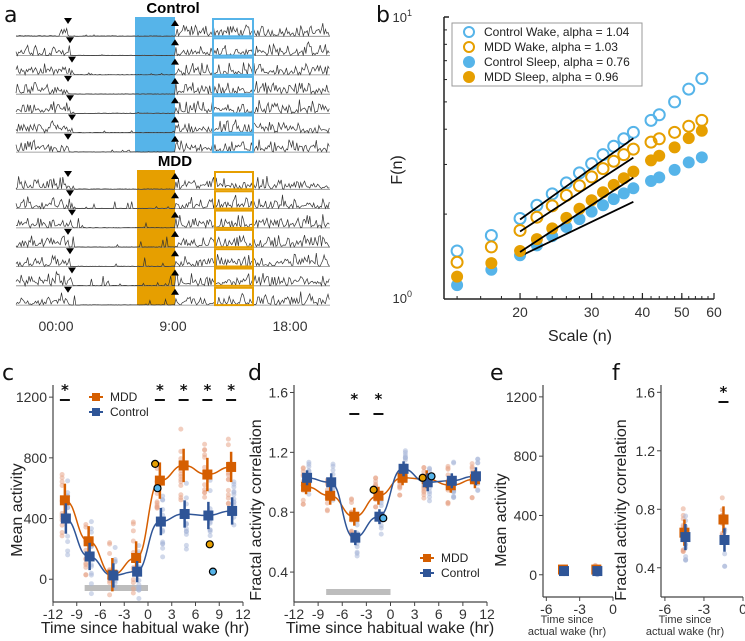  What do you see at coordinates (53, 614) in the screenshot?
I see `c-plot-x-tick-label: -12` at bounding box center [53, 614].